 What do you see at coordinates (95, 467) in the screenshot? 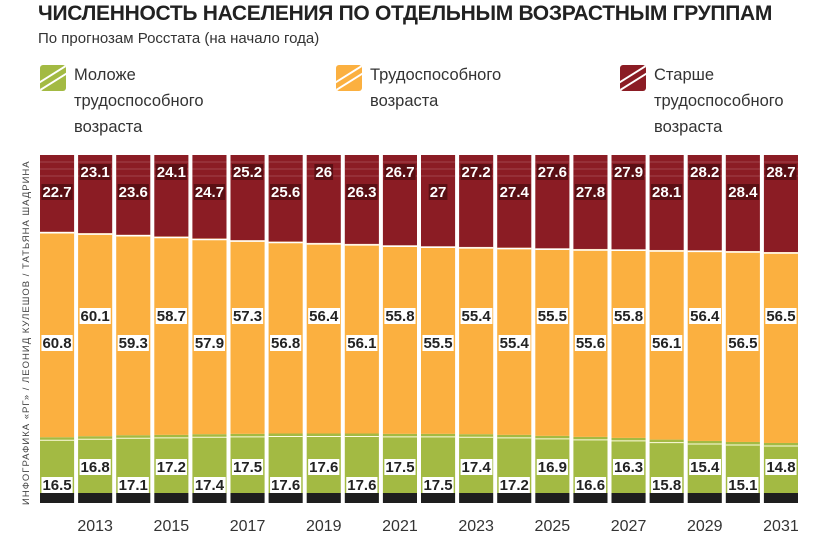
I see `label-young-2013: 16.8` at bounding box center [95, 467].